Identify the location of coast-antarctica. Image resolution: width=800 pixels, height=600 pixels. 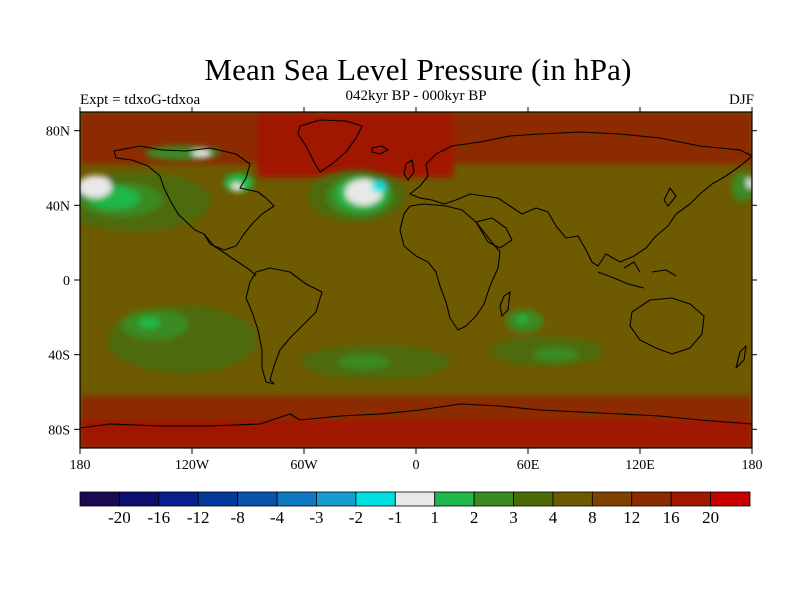
(416, 416).